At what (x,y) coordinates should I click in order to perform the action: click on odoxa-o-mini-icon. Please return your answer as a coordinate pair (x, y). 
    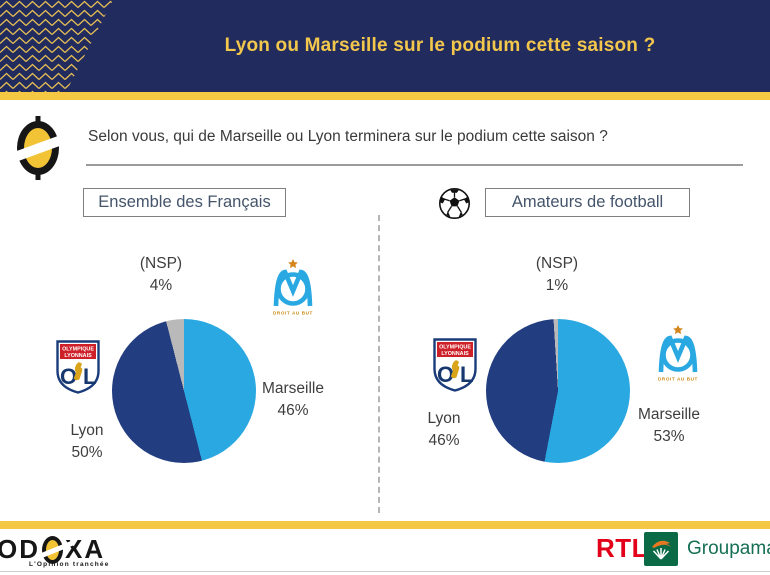
    Looking at the image, I should click on (56, 549).